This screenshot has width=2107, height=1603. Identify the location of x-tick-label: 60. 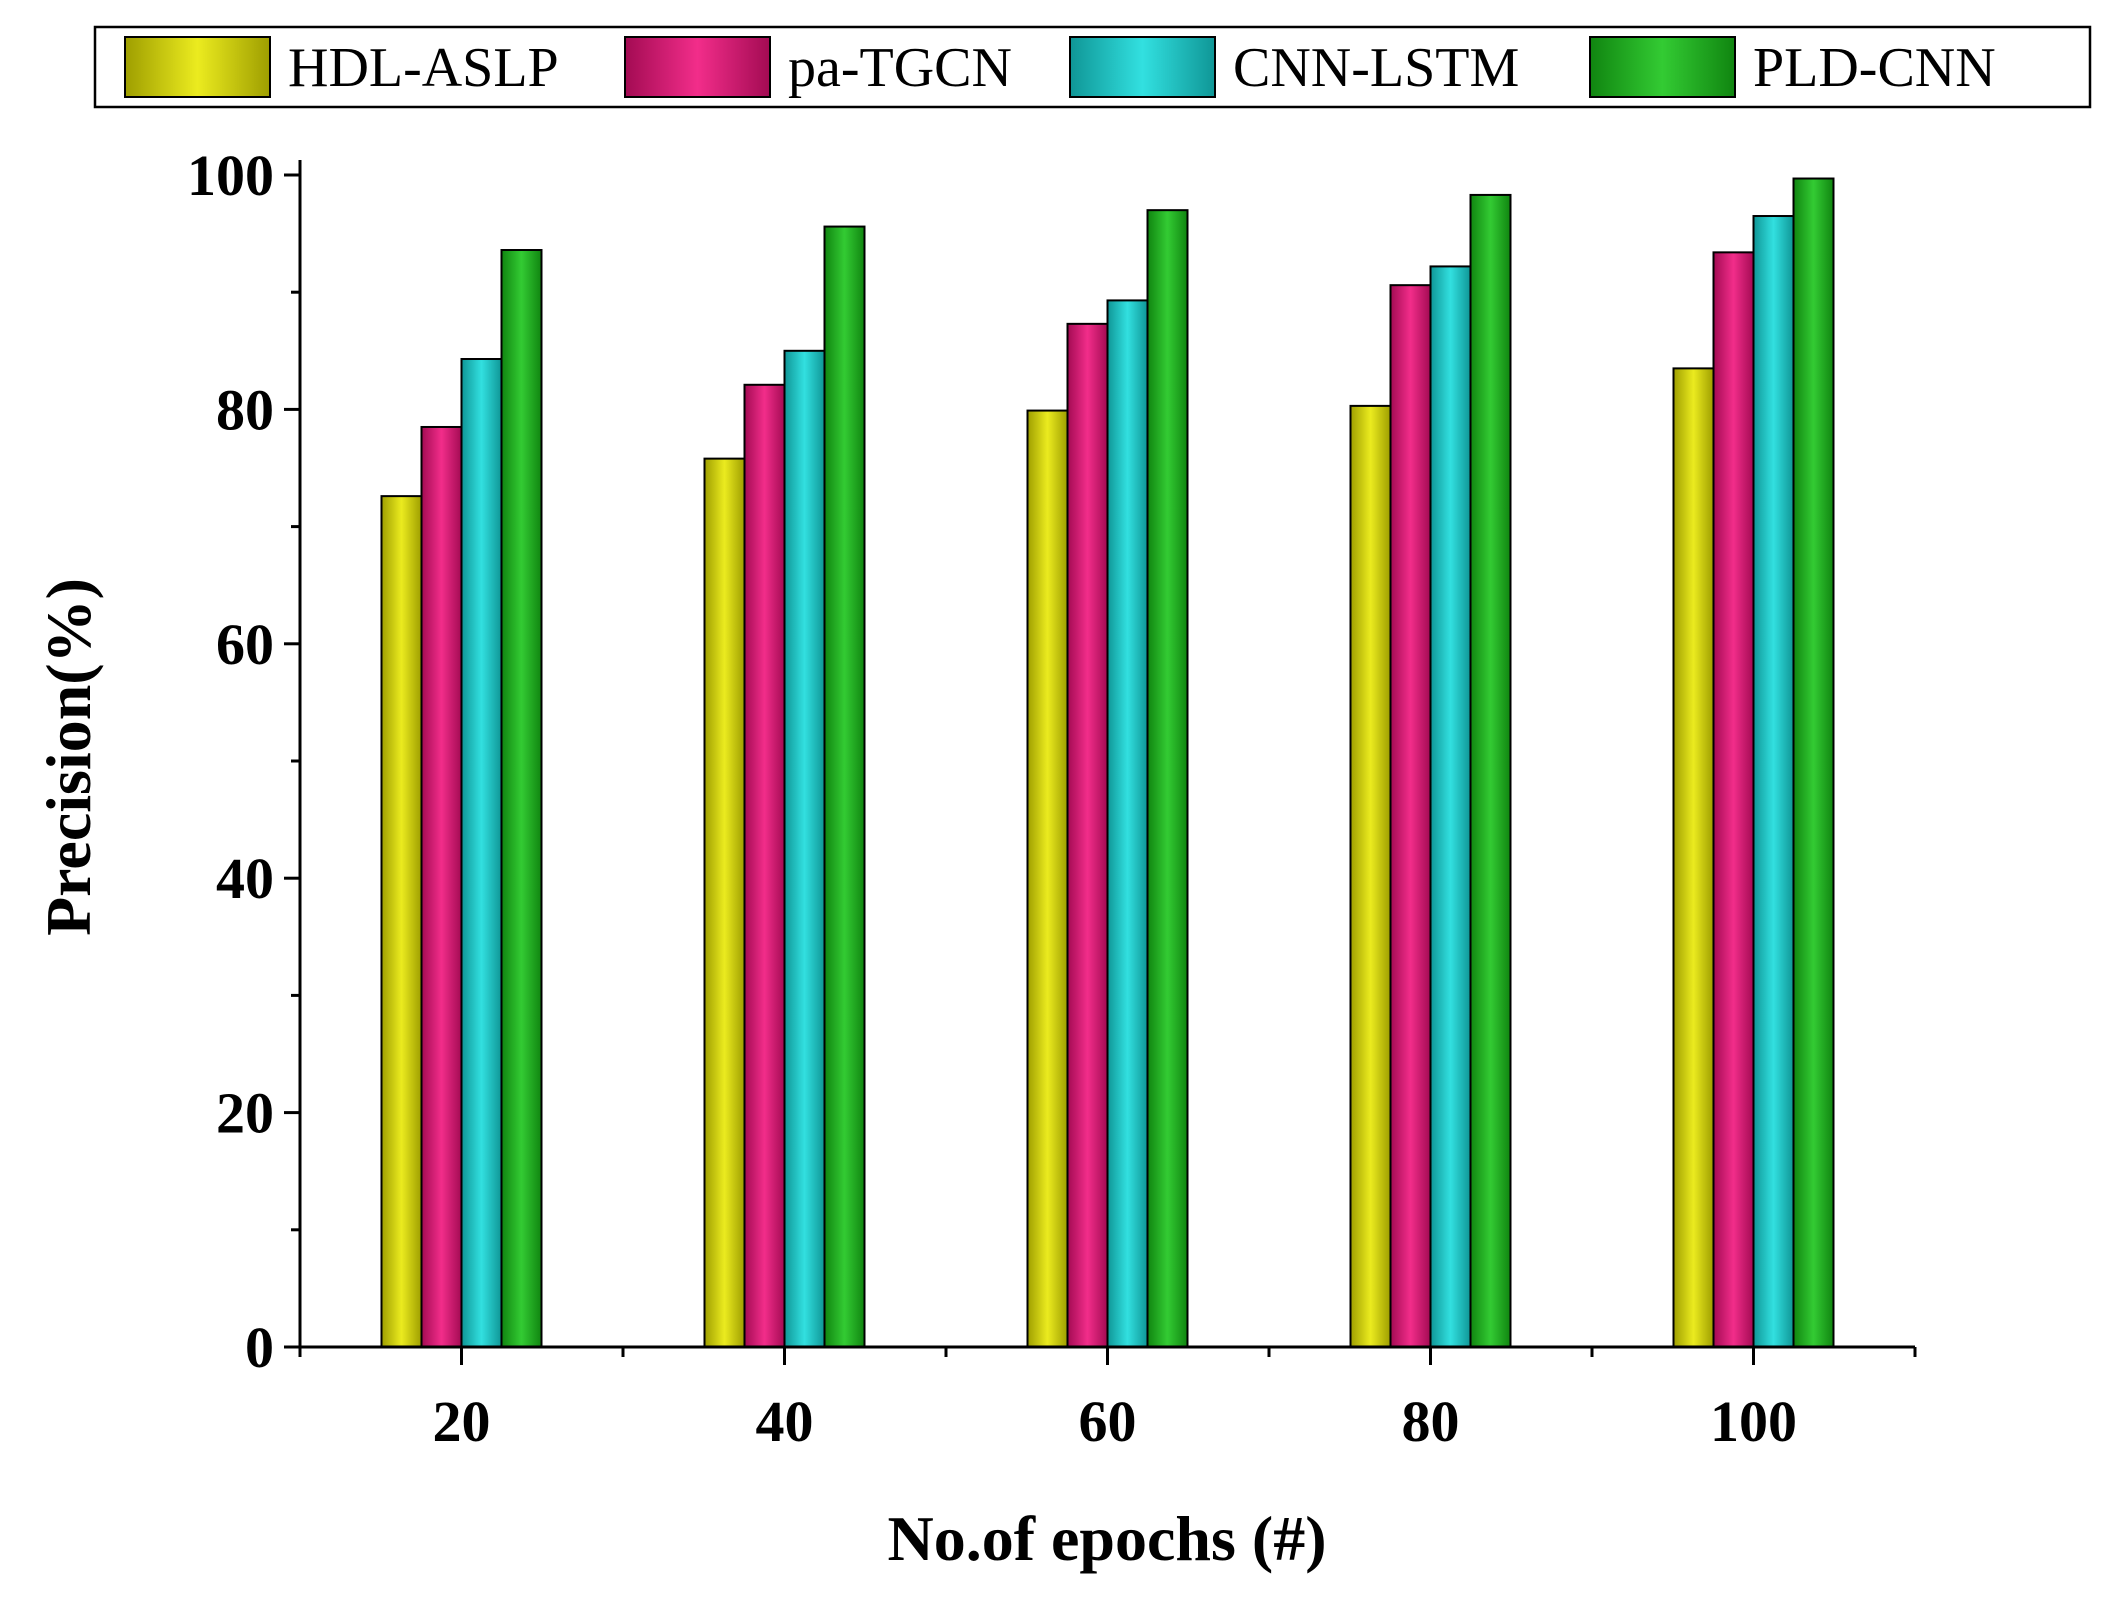
(1108, 1421).